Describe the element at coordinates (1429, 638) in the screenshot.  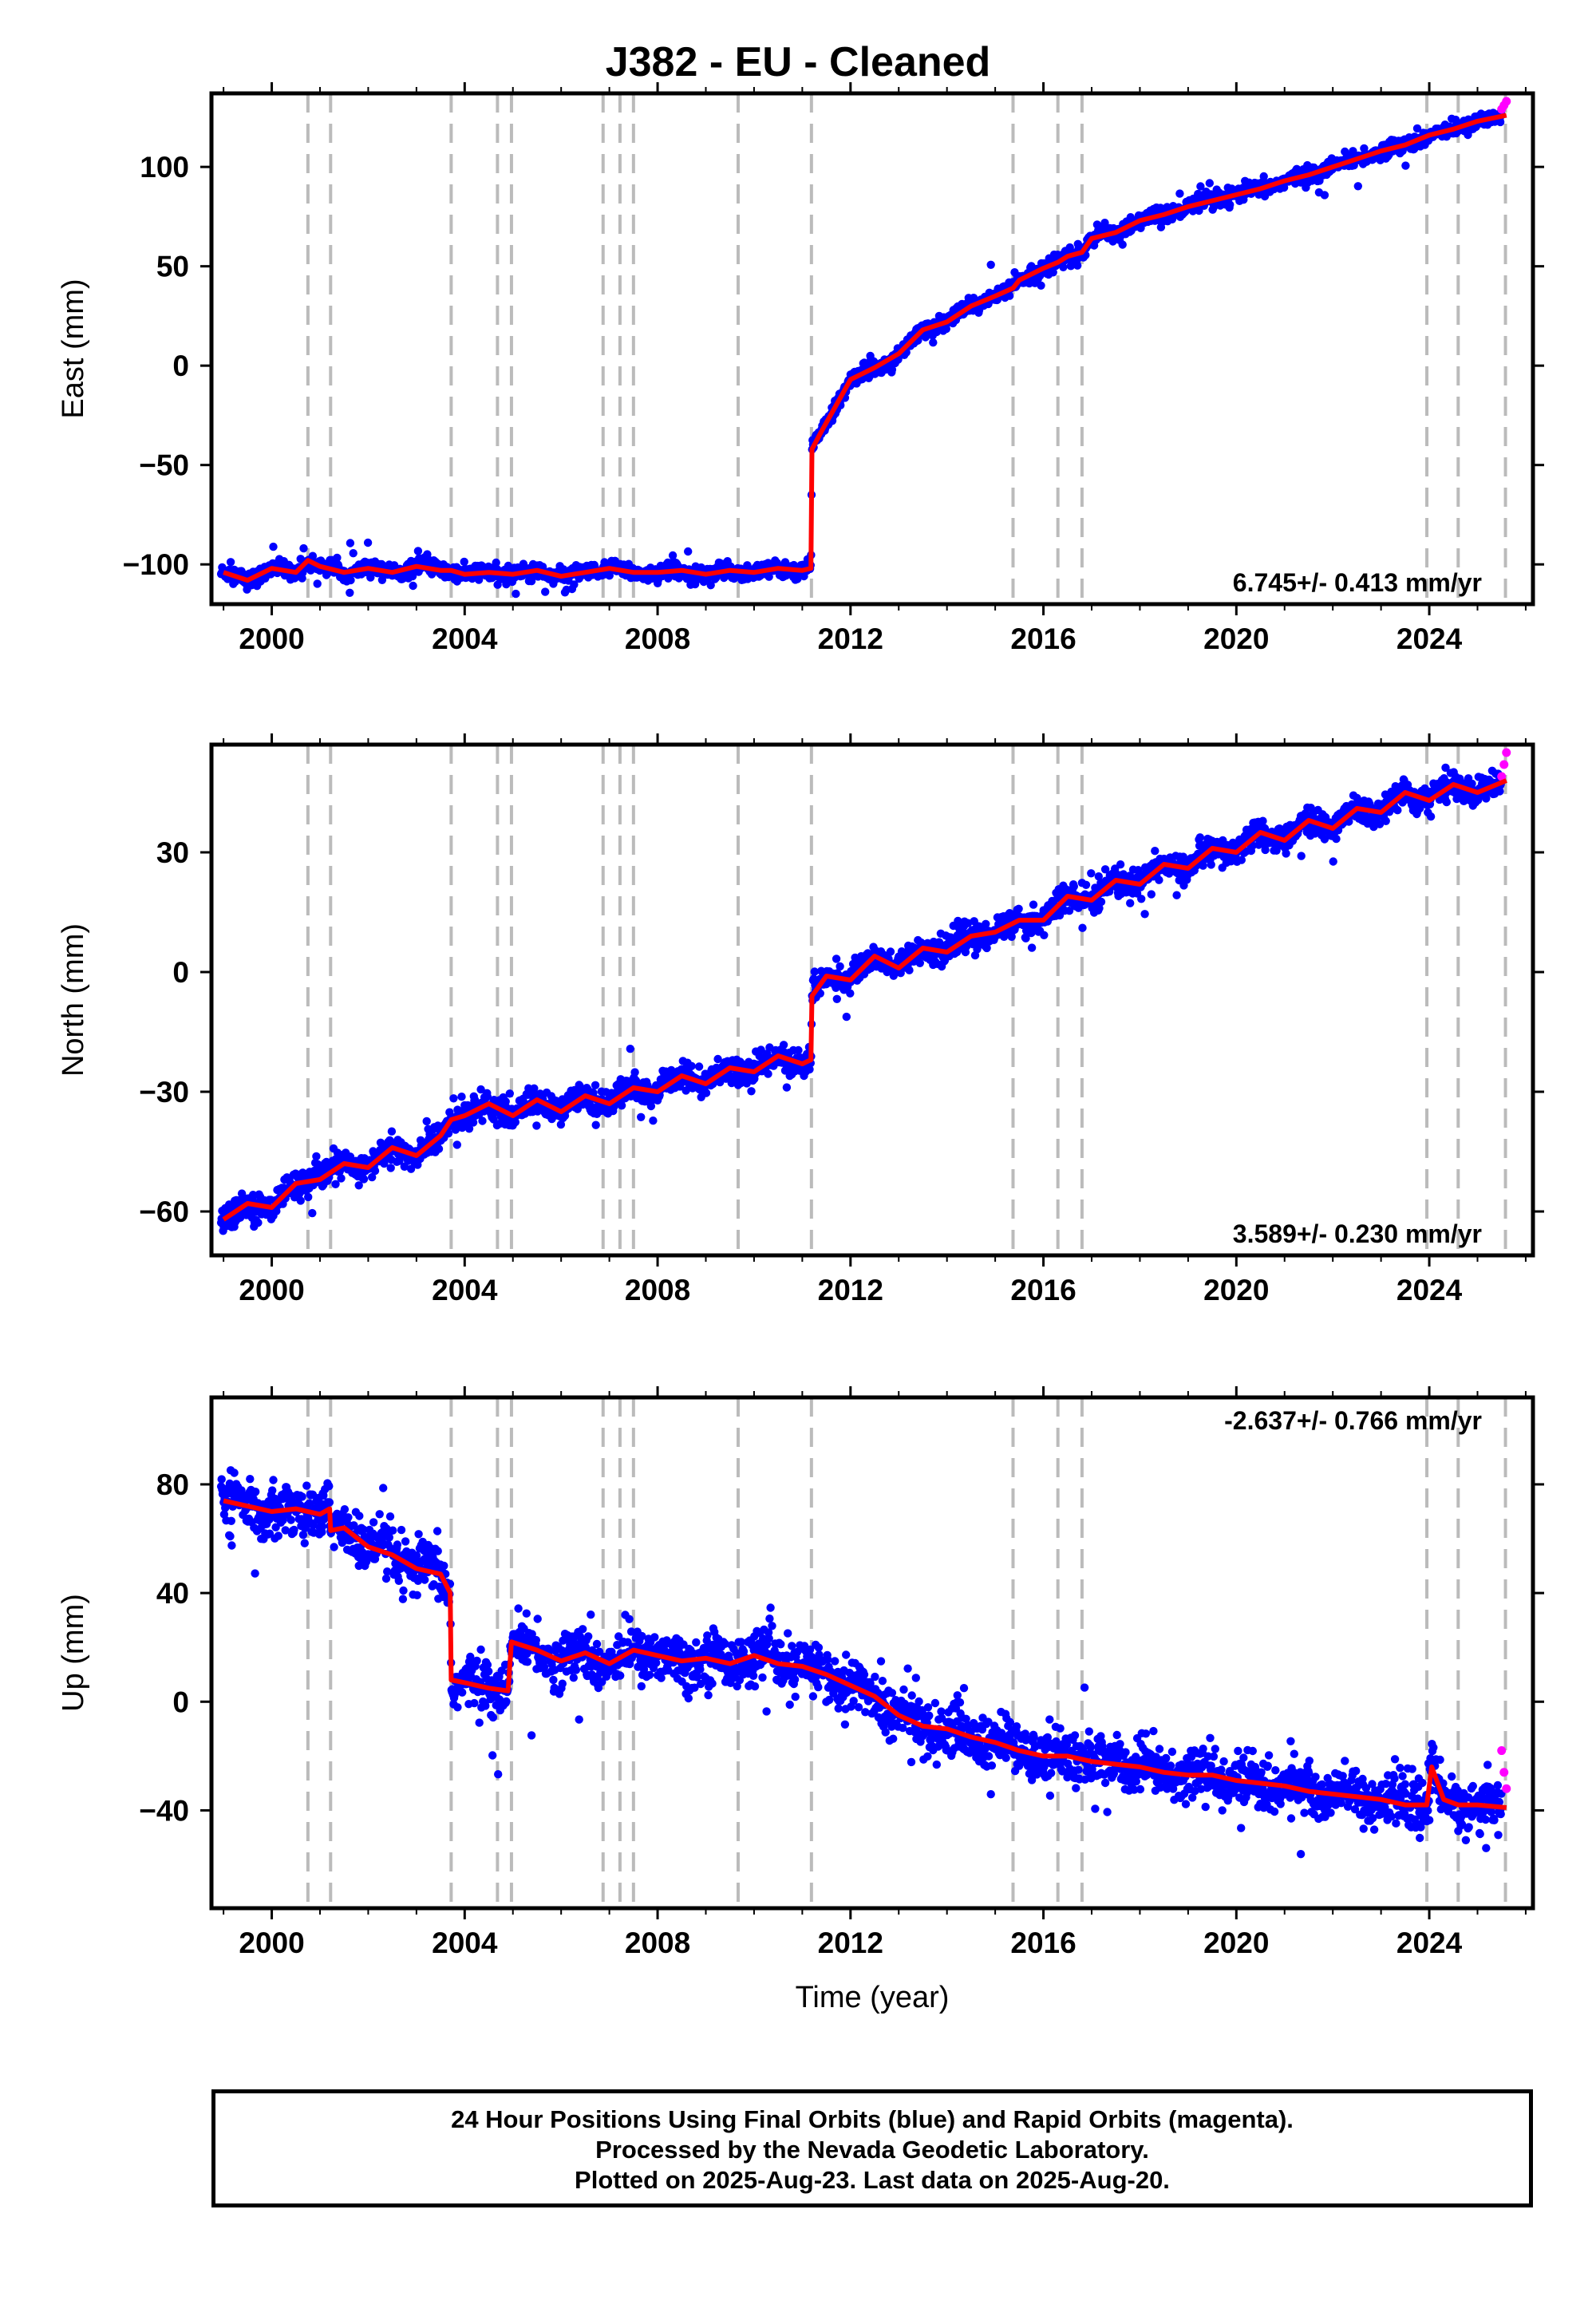
I see `x-tick-label: 2024` at that location.